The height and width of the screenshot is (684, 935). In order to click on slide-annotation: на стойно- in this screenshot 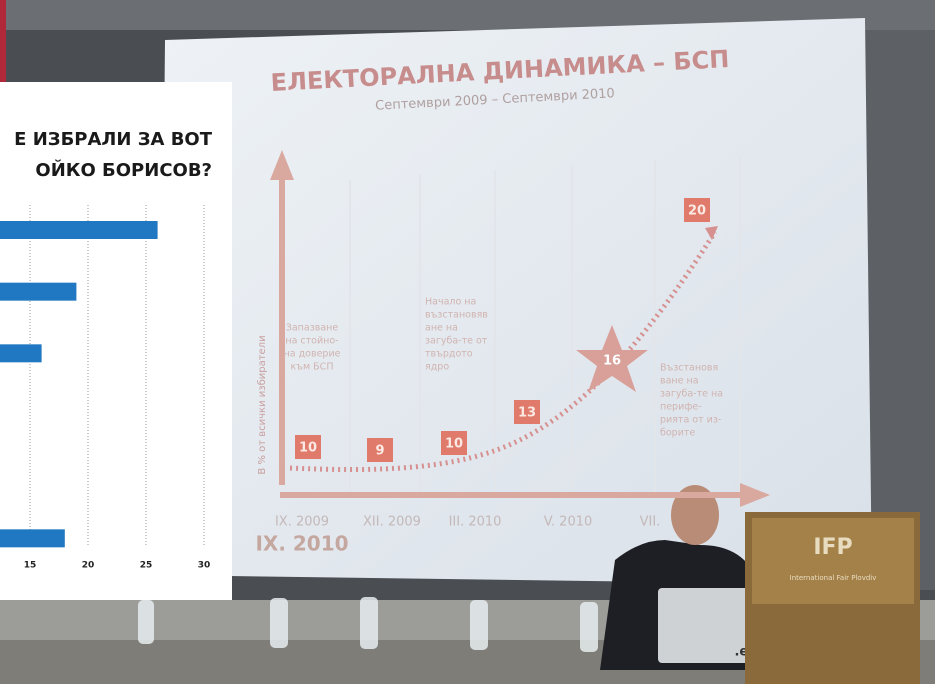, I will do `click(311, 341)`.